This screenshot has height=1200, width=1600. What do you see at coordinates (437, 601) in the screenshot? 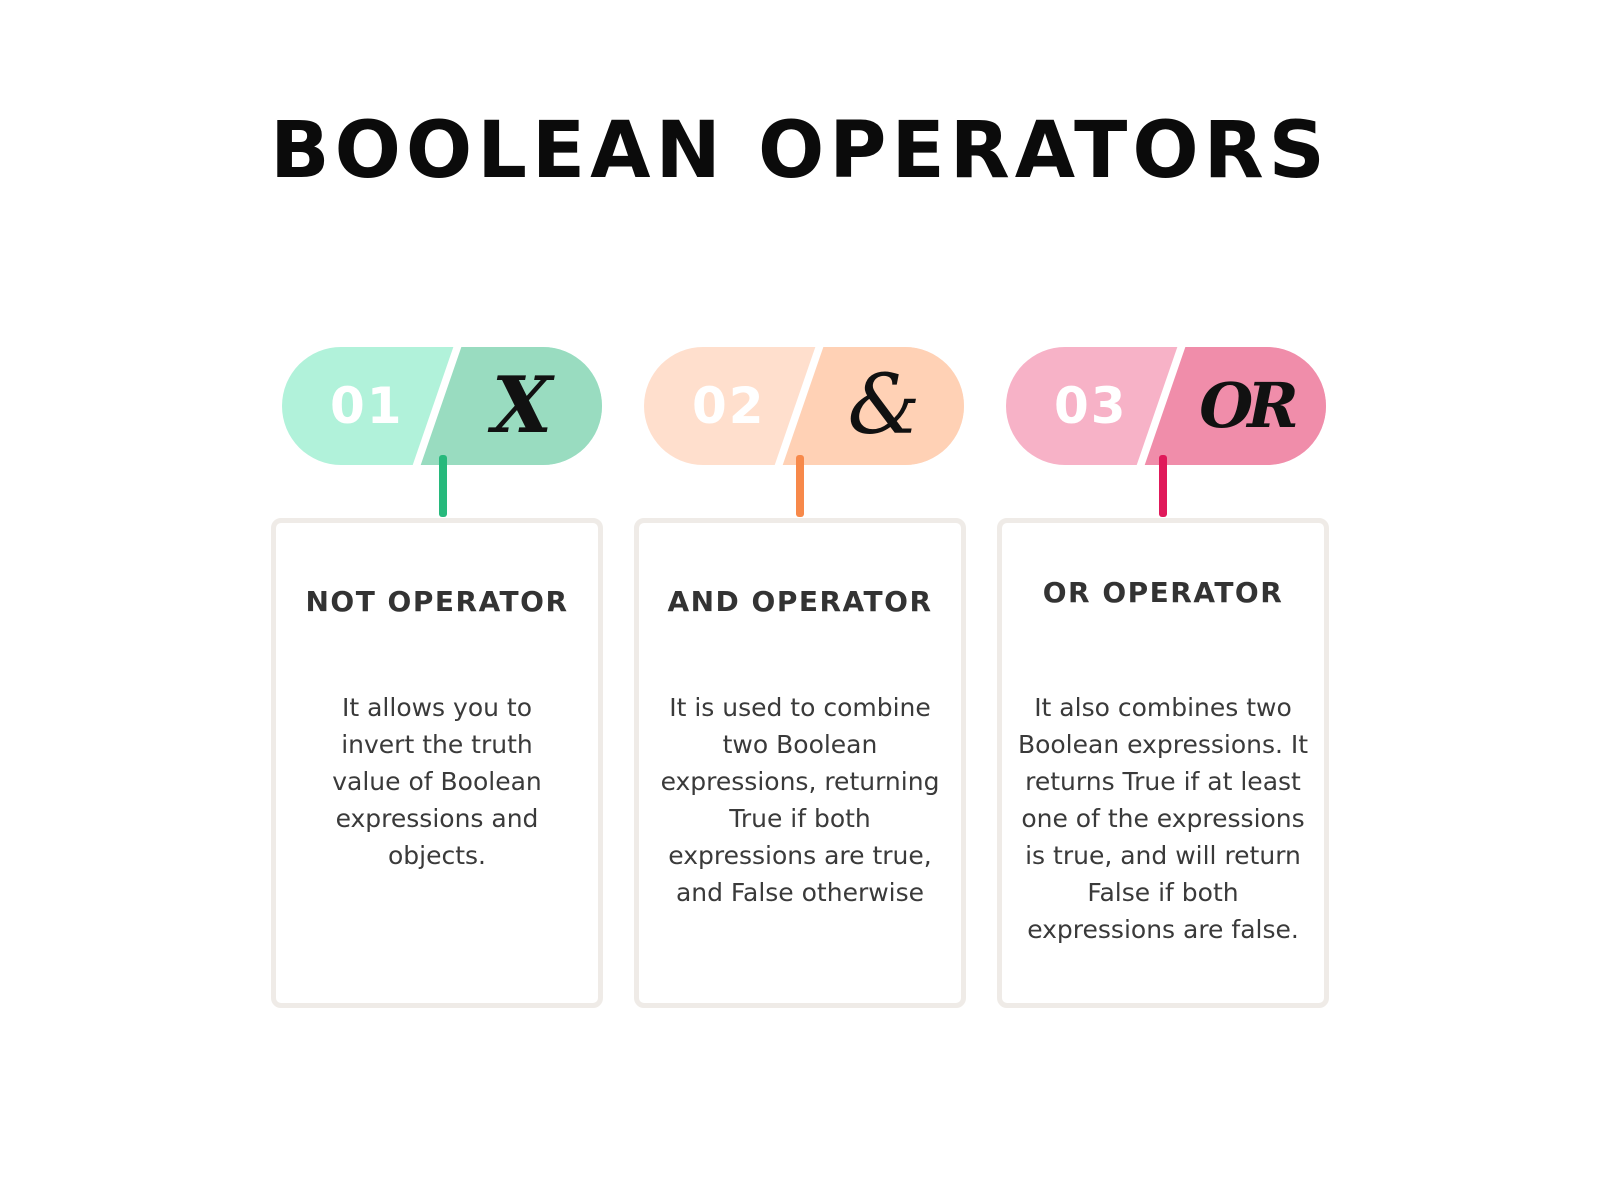
I see `card-heading: NOT OPERATOR` at bounding box center [437, 601].